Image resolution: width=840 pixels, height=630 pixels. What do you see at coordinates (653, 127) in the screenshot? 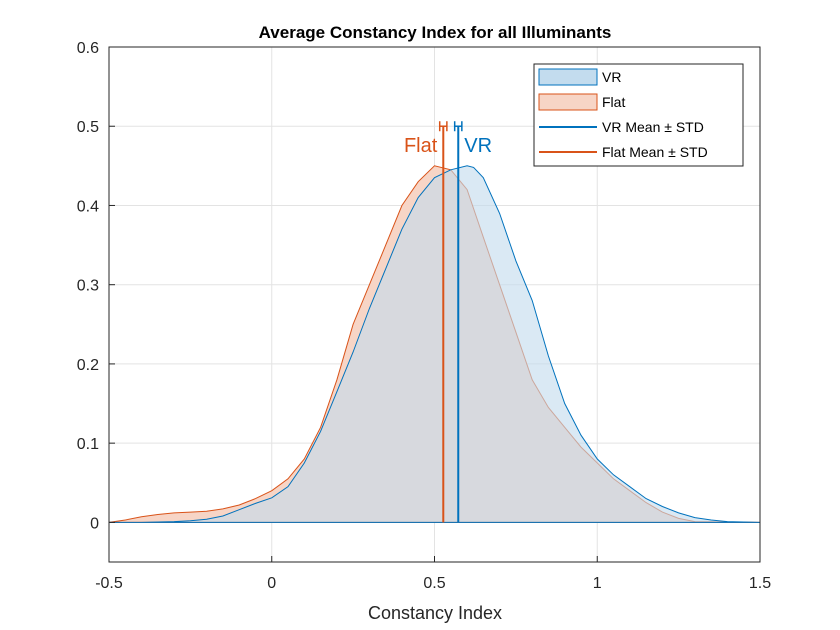
I see `legend-label: VR Mean ± STD` at bounding box center [653, 127].